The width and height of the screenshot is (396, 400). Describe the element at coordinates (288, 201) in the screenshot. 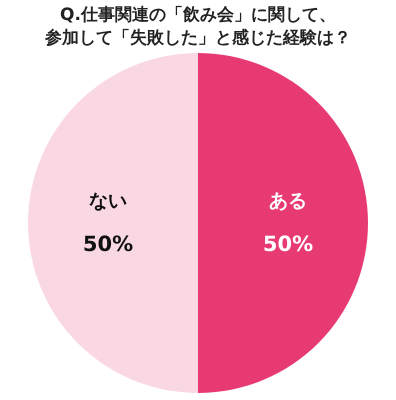

I see `slice-label: ある` at that location.